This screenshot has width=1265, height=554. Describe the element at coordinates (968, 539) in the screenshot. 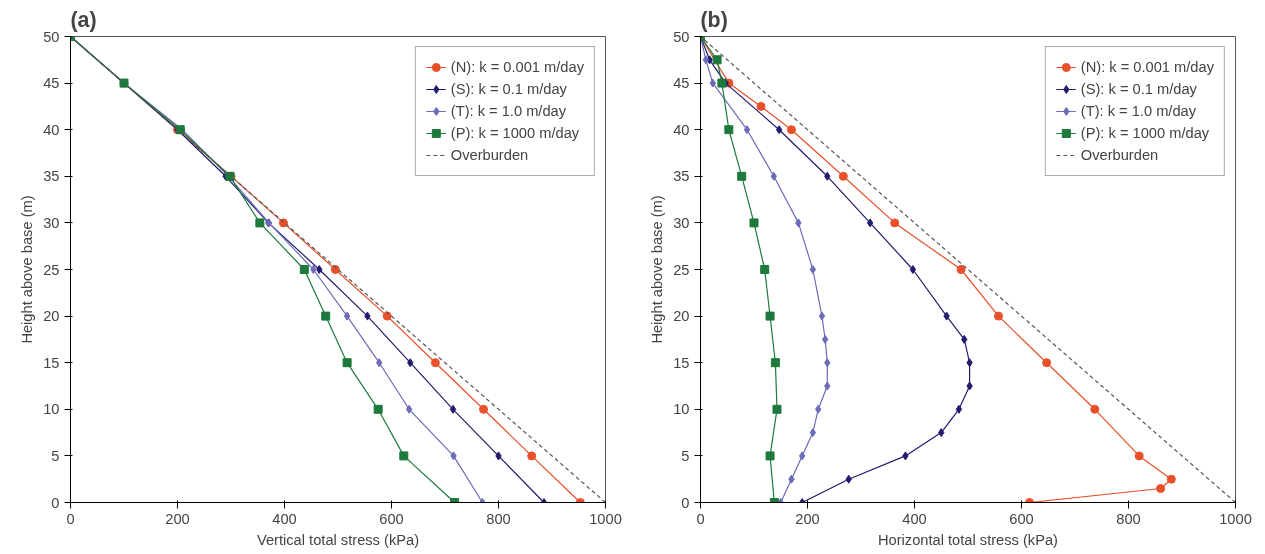

I see `x-axis-title: Horizontal total stress (kPa)` at that location.